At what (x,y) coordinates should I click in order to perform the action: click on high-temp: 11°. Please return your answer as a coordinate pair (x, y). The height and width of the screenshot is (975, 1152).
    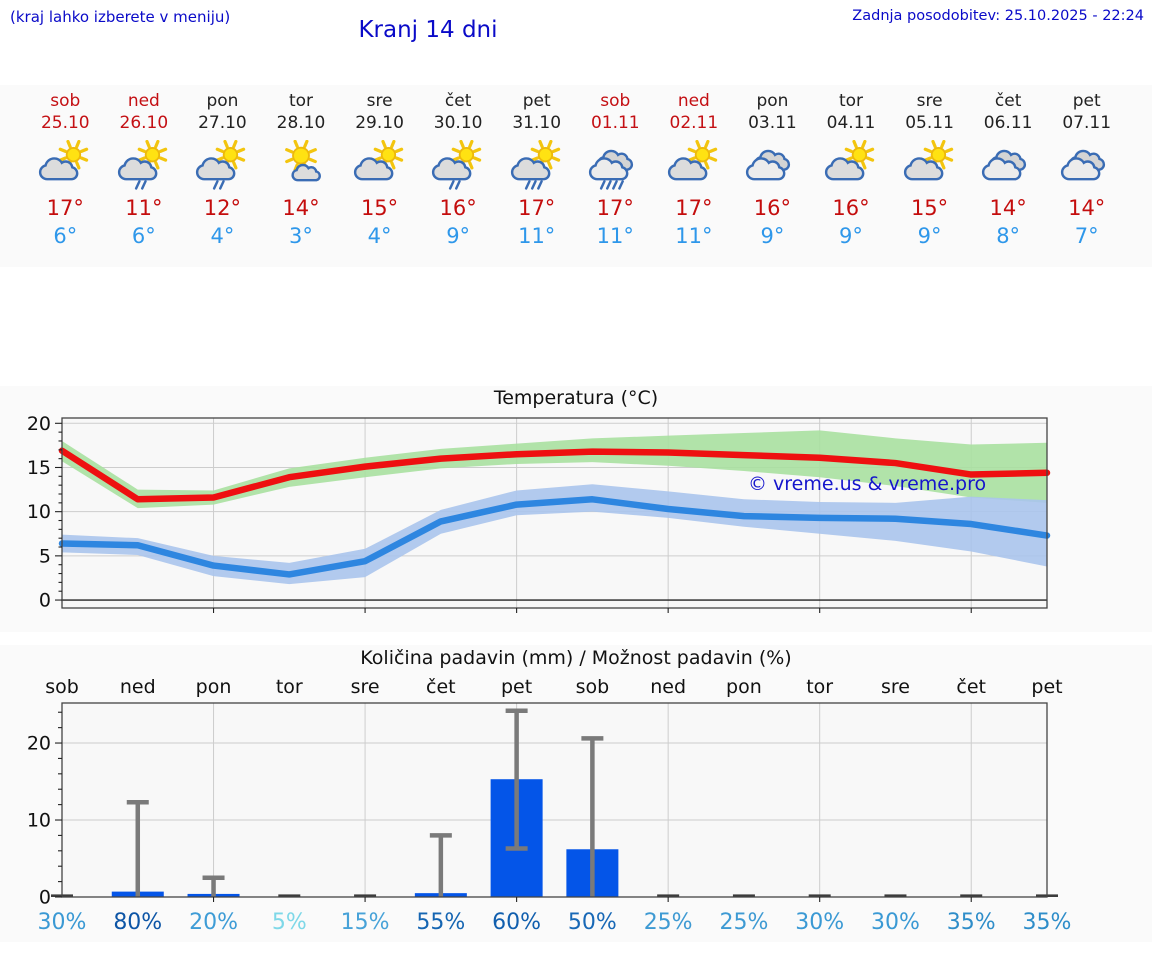
    Looking at the image, I should click on (144, 208).